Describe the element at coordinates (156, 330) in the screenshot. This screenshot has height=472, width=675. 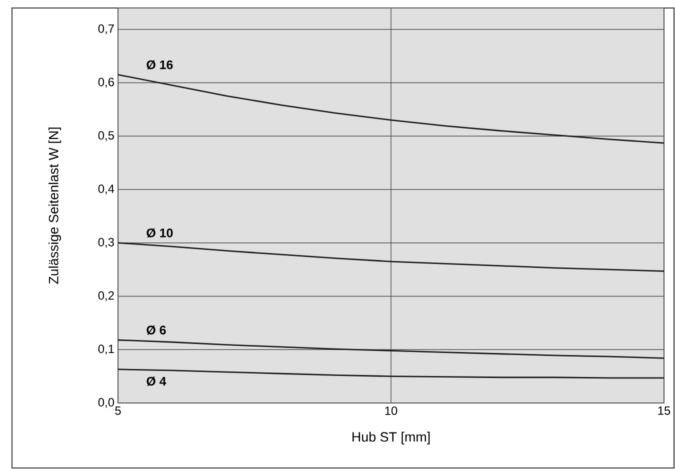
I see `series-label: Ø 6` at that location.